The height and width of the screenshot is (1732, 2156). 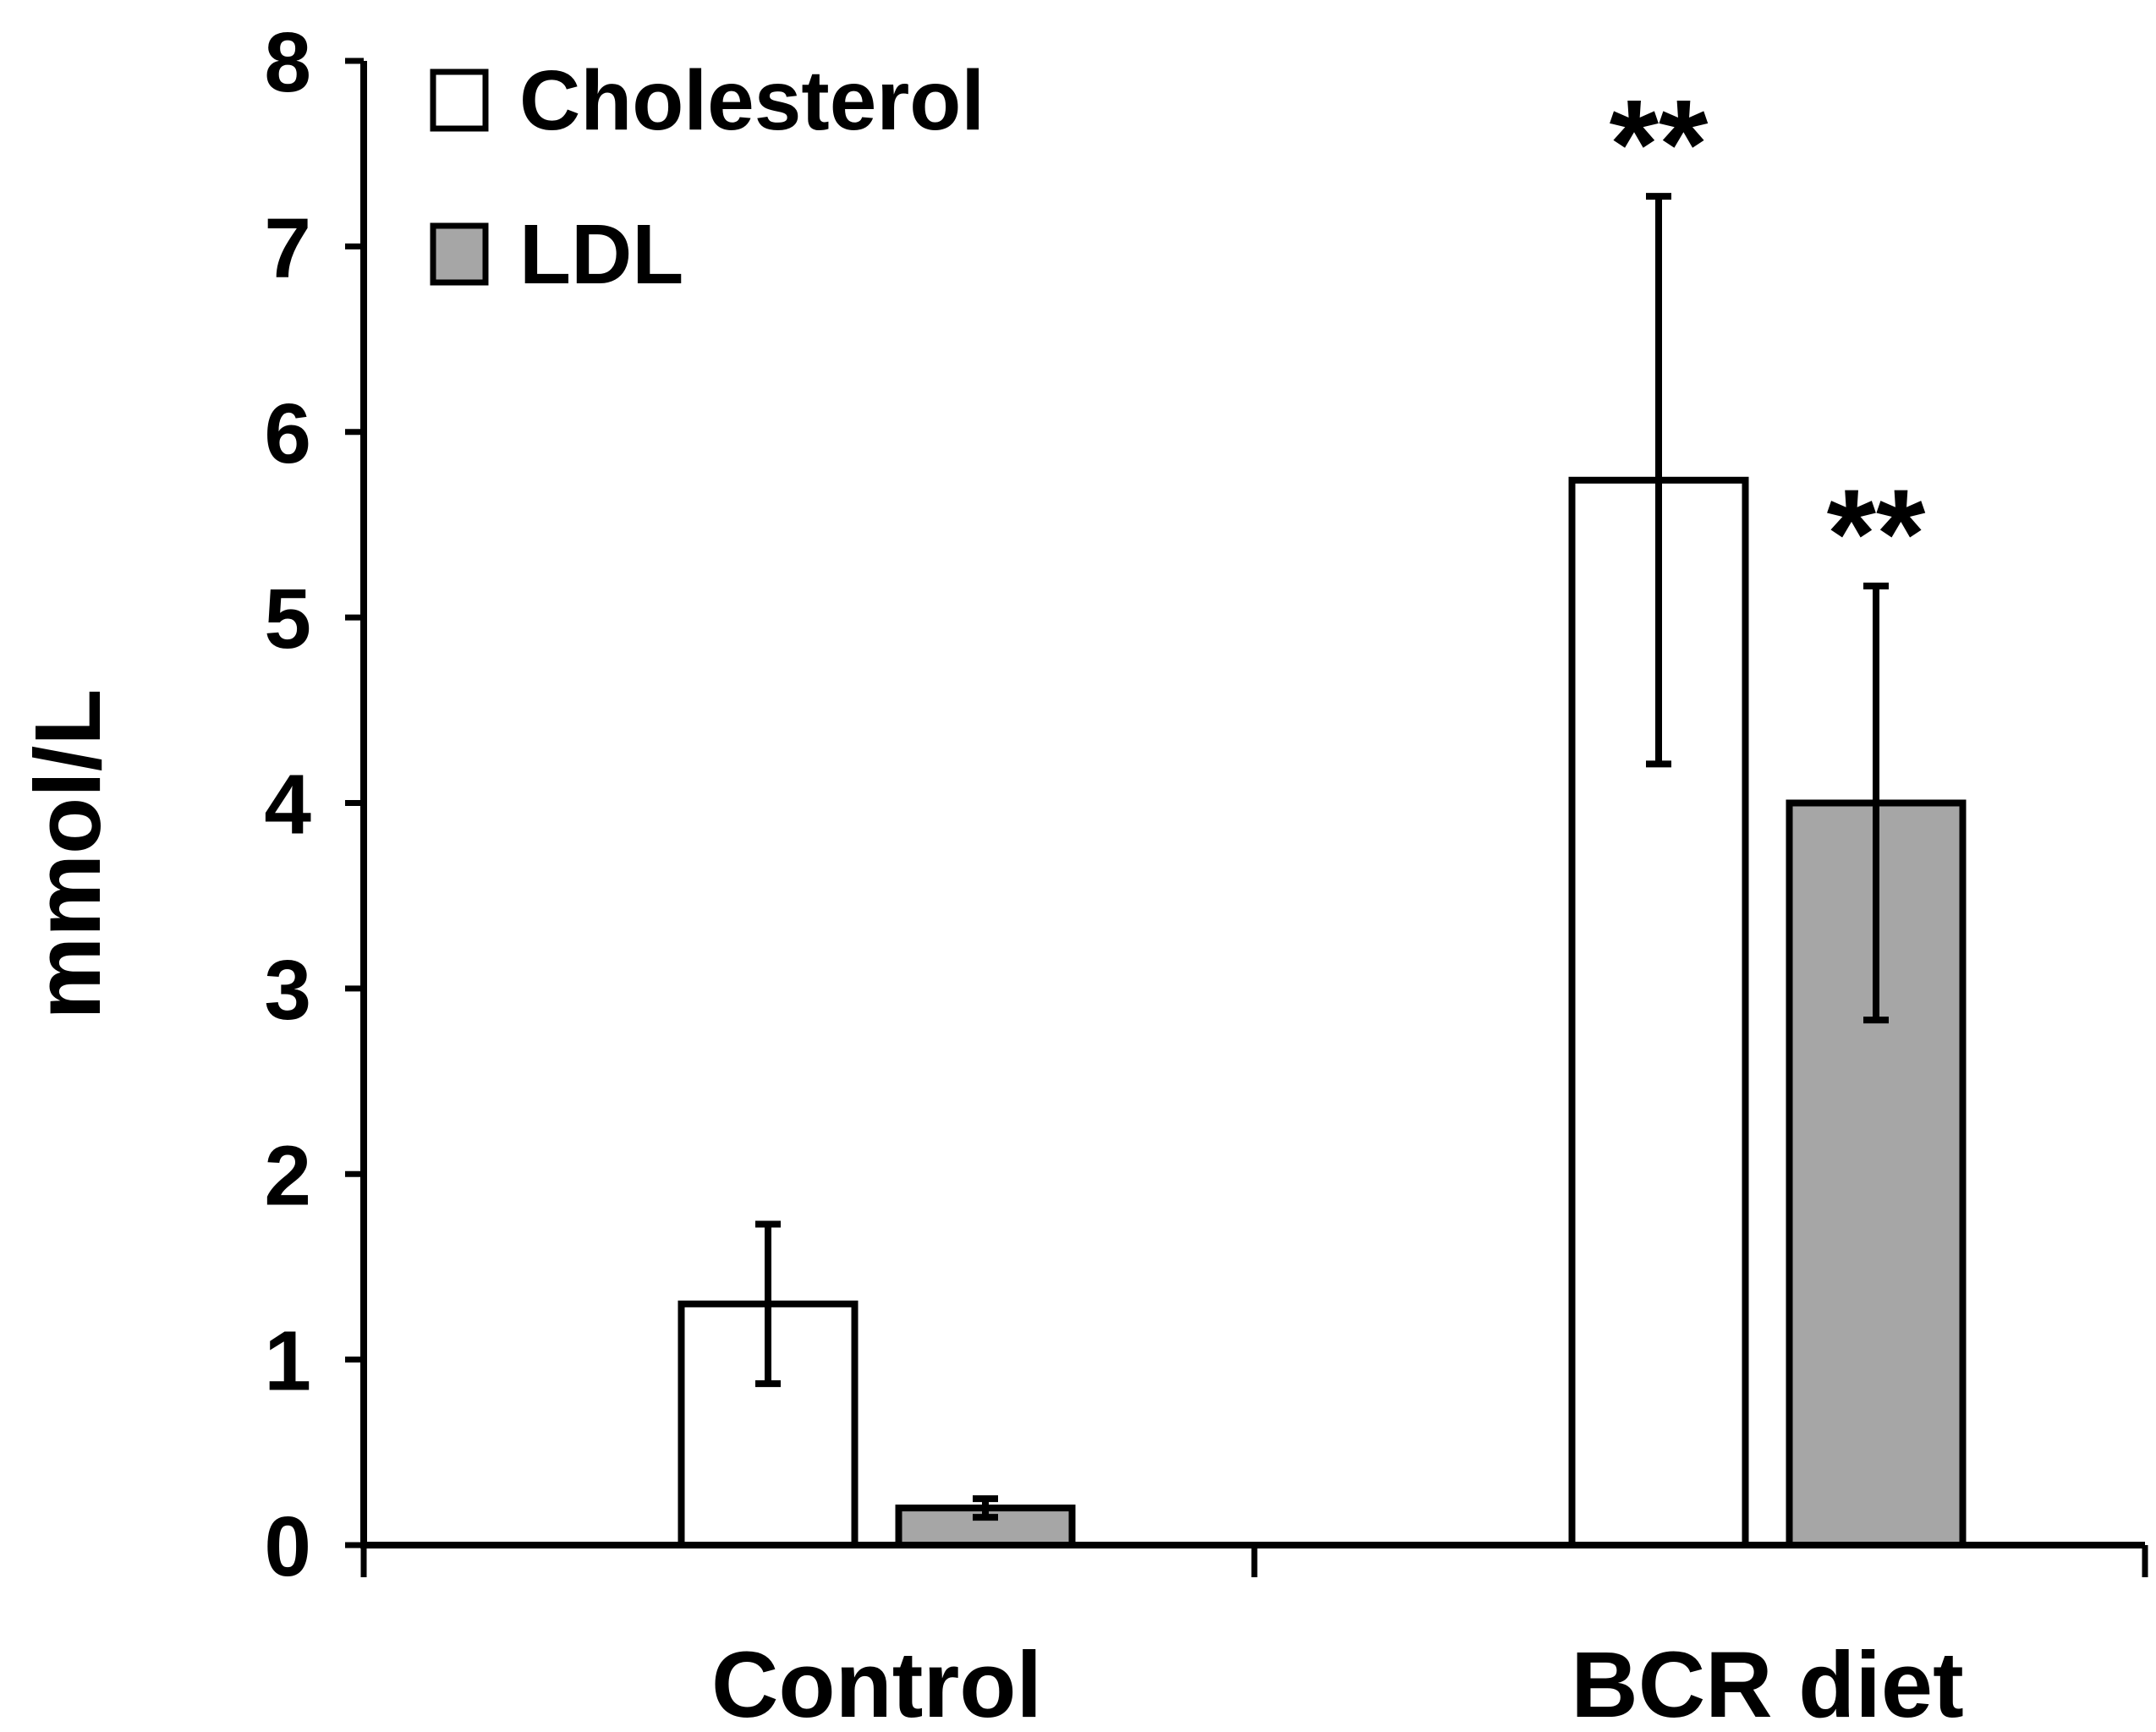 I want to click on legend-label: Cholesterol, so click(x=752, y=100).